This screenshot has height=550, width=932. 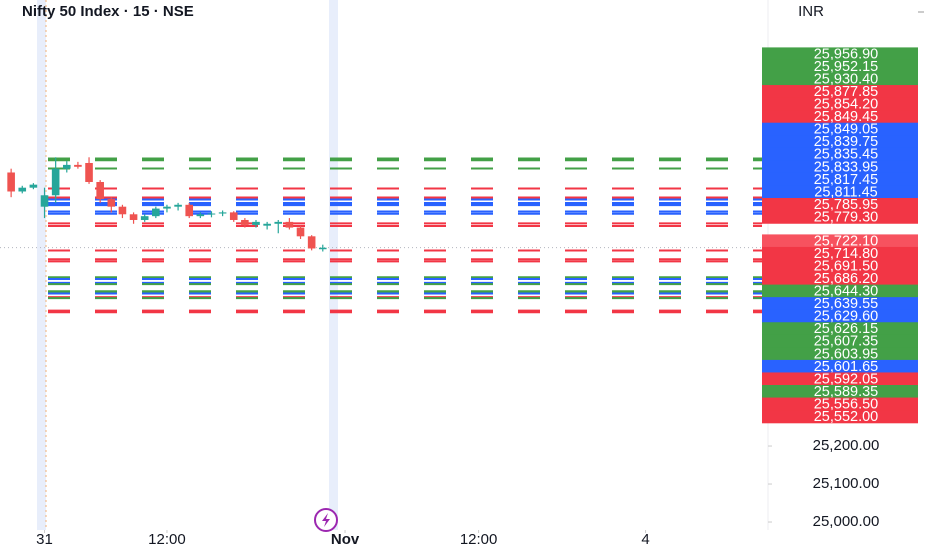 What do you see at coordinates (846, 266) in the screenshot?
I see `price-tag-label: 25,691.50` at bounding box center [846, 266].